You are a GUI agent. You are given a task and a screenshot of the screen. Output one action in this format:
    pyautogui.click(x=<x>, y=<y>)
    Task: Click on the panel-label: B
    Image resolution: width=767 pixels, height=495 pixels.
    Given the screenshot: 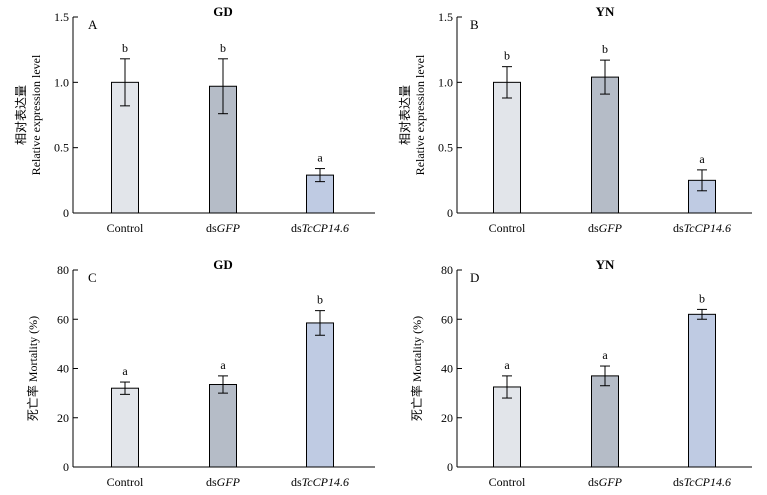 What is the action you would take?
    pyautogui.click(x=474, y=24)
    